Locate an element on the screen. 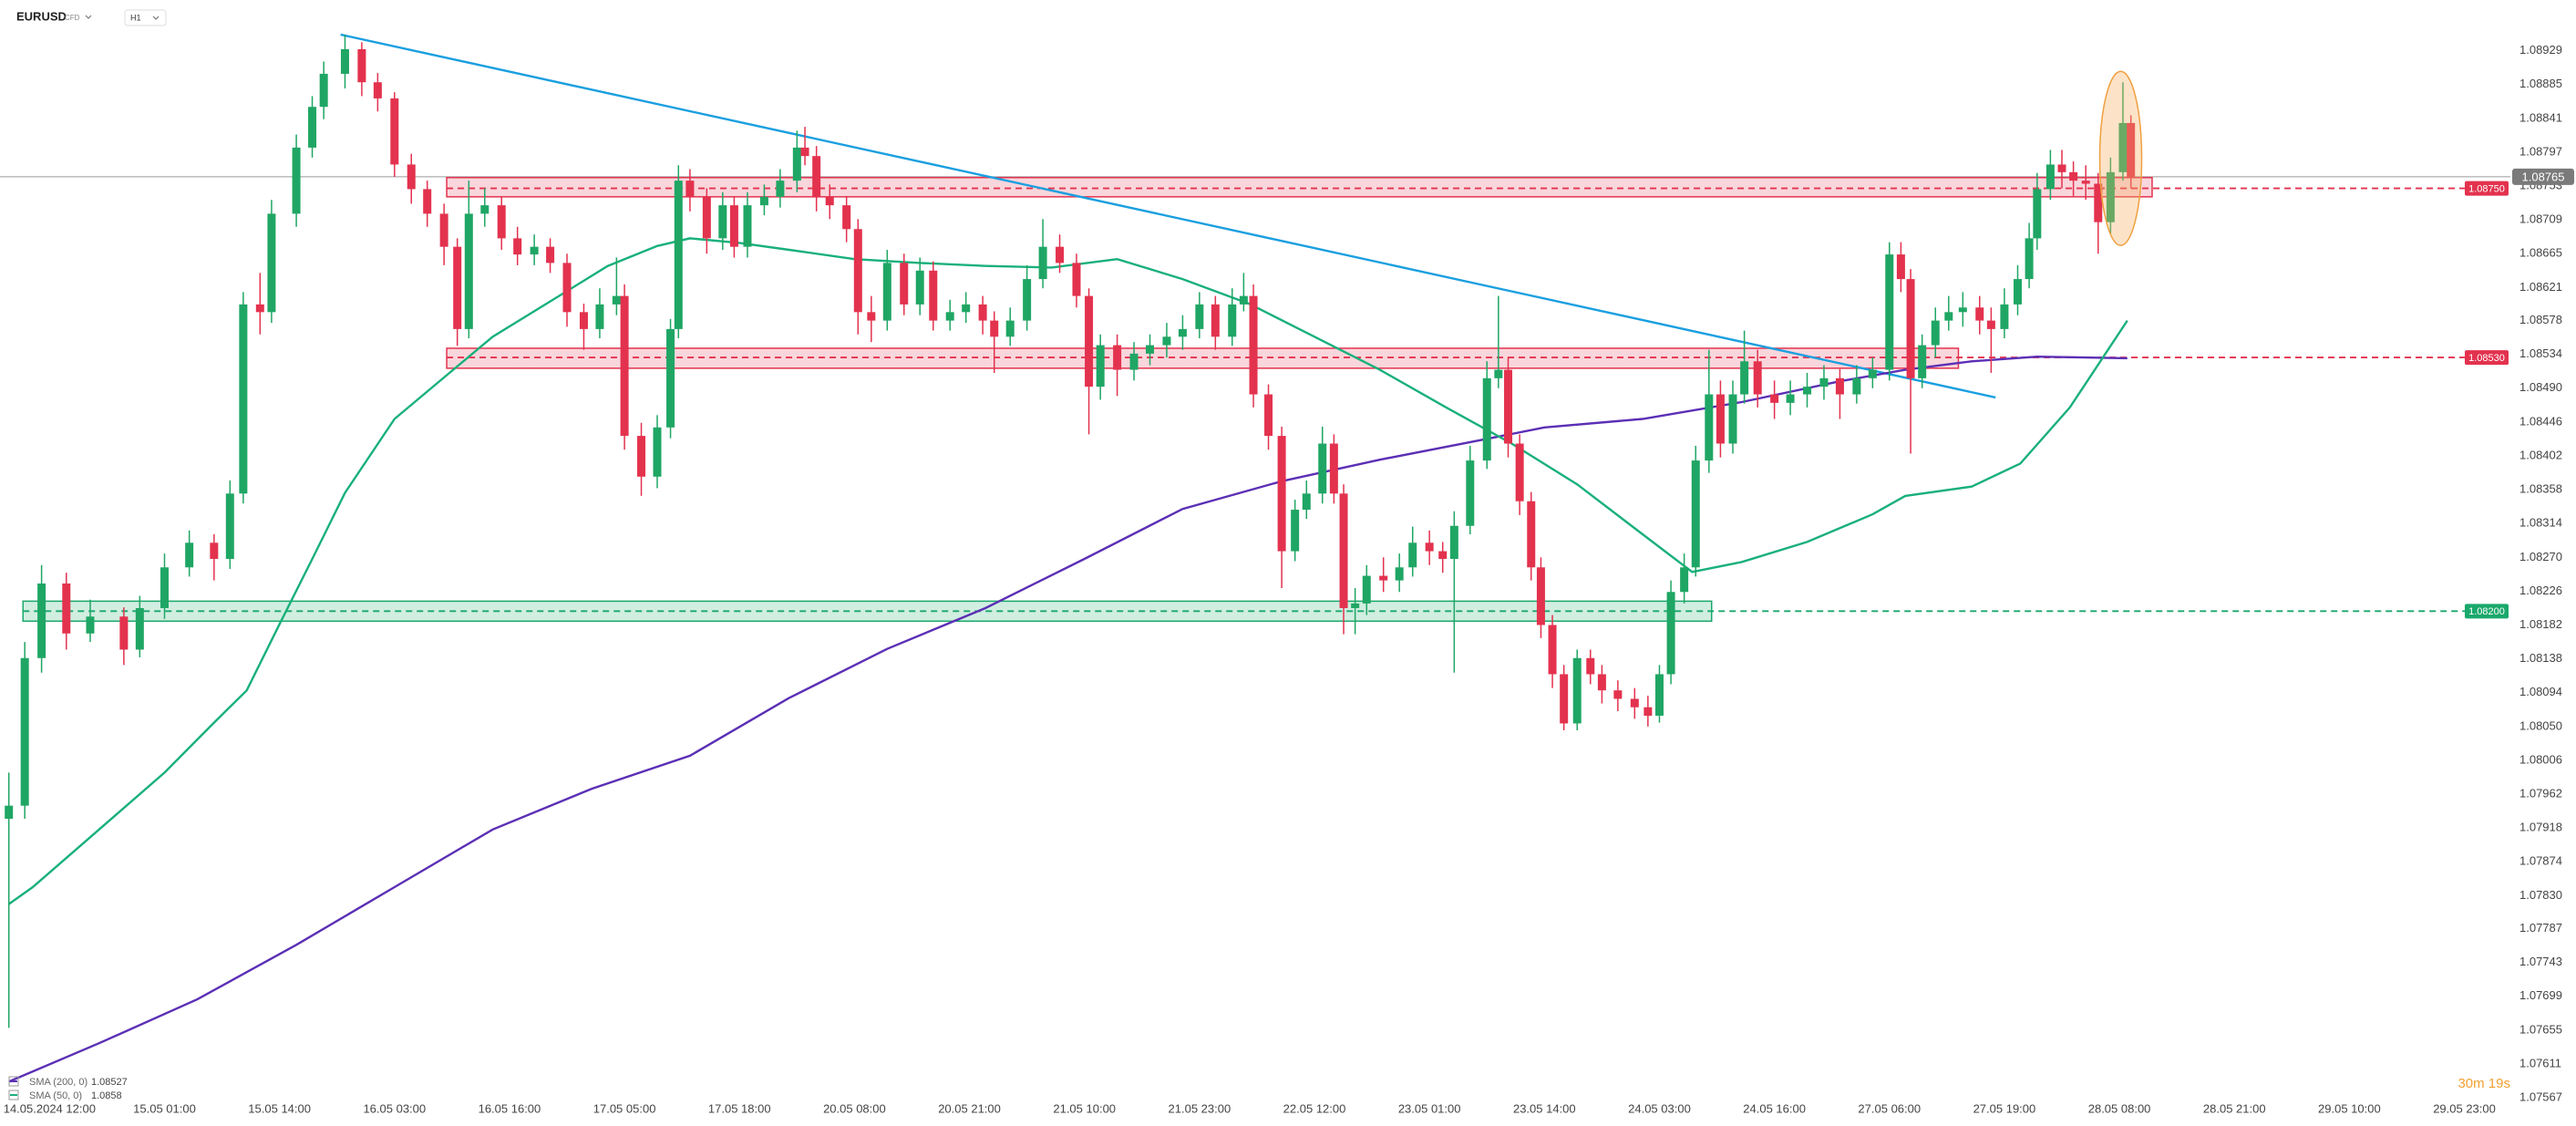 The height and width of the screenshot is (1126, 2576). y-tick-label: 1.08270 is located at coordinates (2540, 556).